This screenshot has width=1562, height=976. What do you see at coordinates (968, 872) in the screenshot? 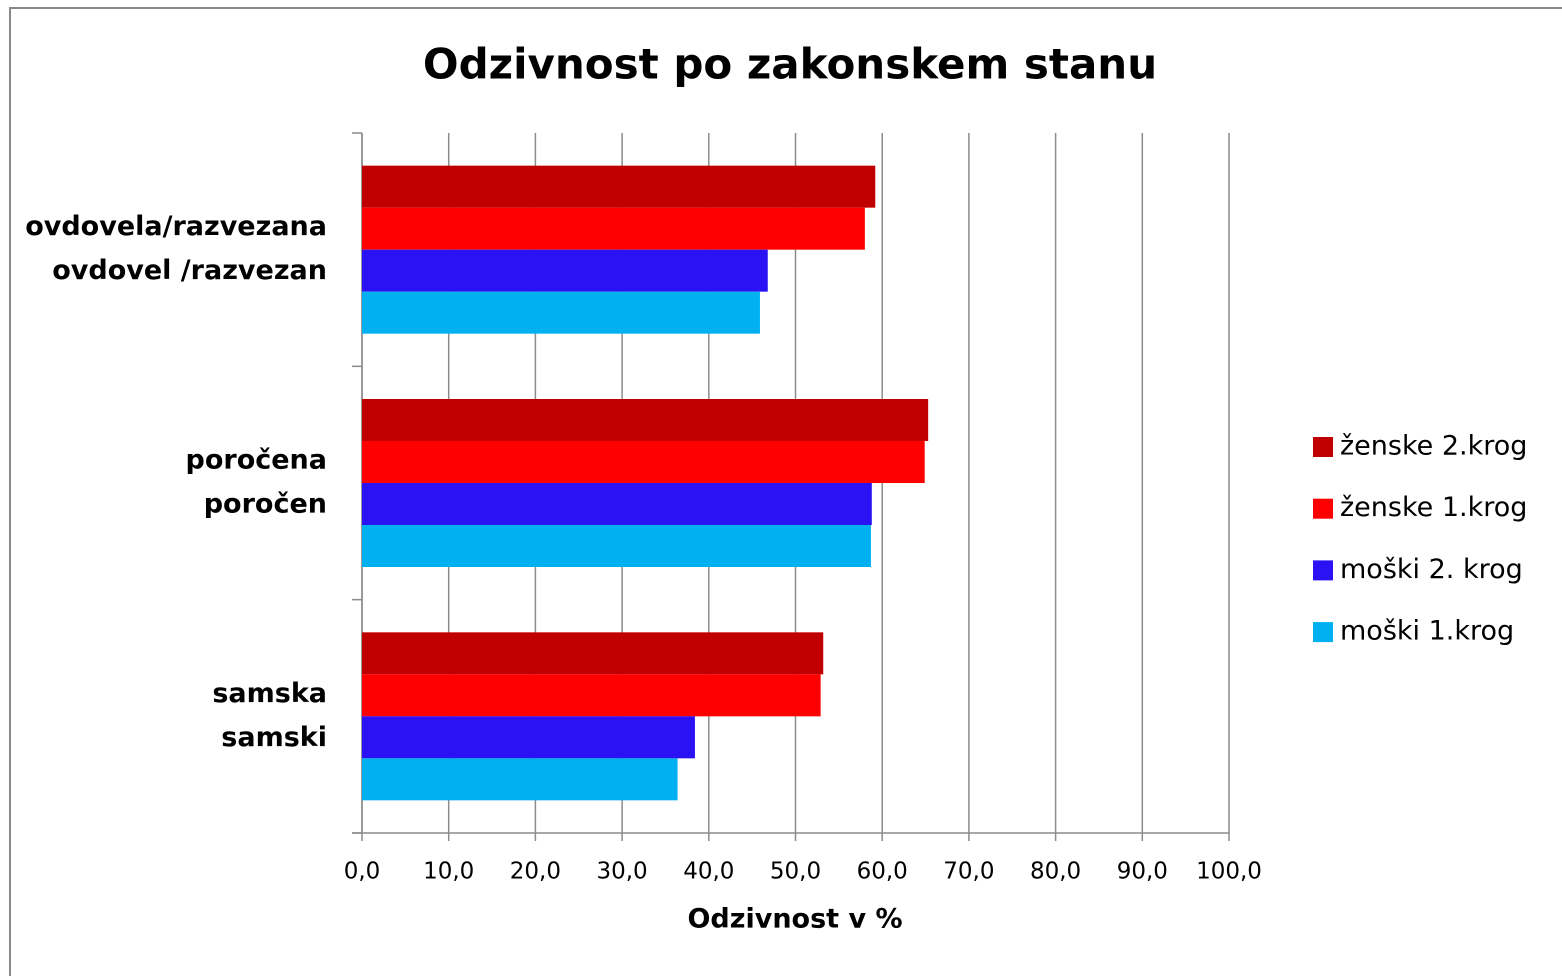
I see `x-tick-label: 70,0` at bounding box center [968, 872].